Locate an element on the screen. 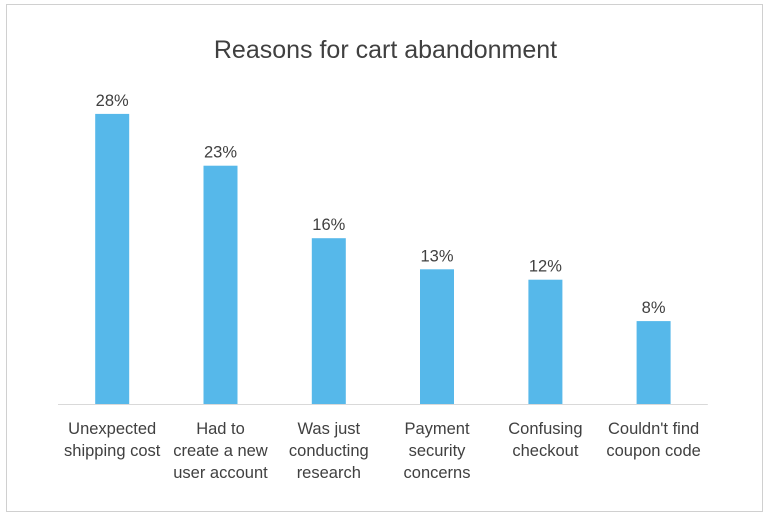  chart-title: Reasons for cart abandonment is located at coordinates (385, 50).